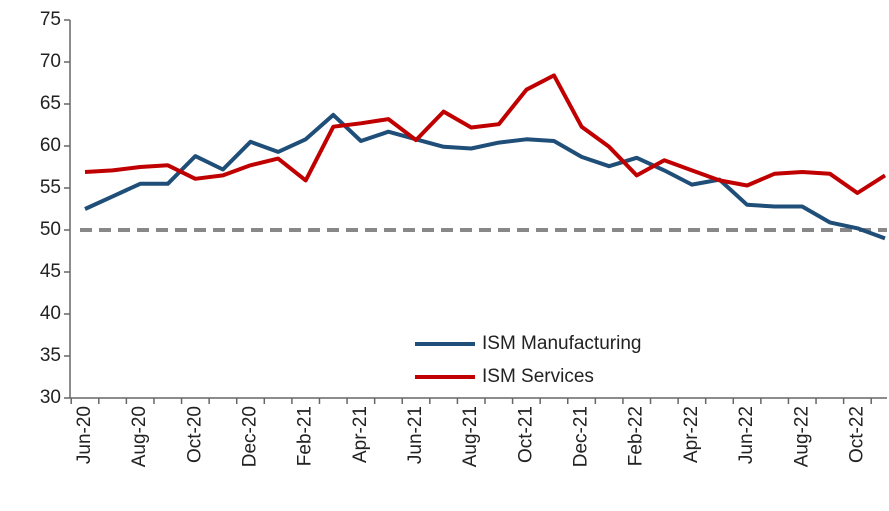 Image resolution: width=889 pixels, height=511 pixels. I want to click on legend-label: ISM Services, so click(538, 376).